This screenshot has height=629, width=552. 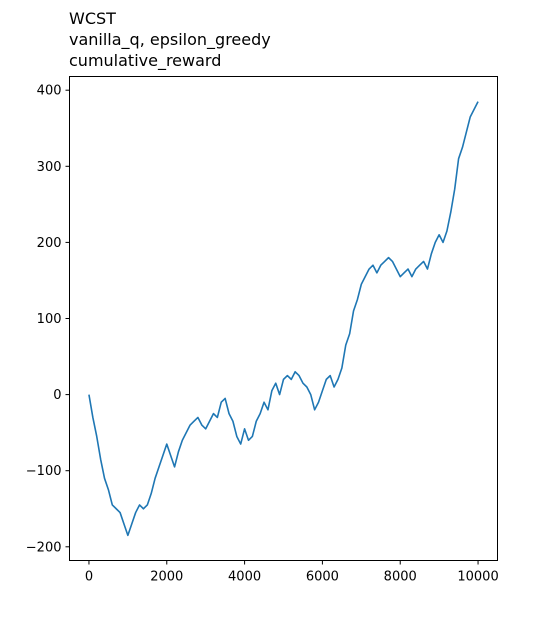 I want to click on x-tick-label: 10000, so click(x=477, y=577).